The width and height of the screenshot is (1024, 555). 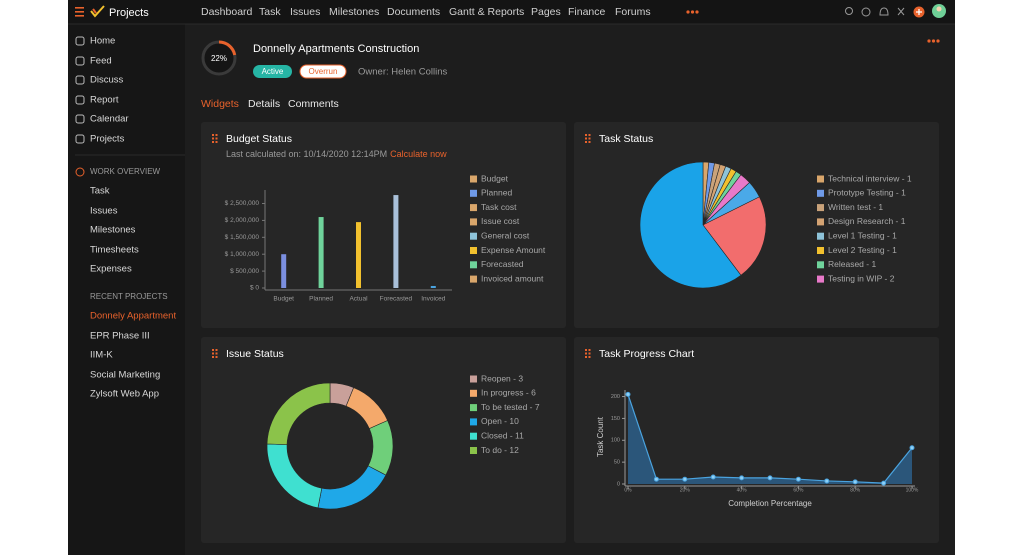 What do you see at coordinates (587, 12) in the screenshot?
I see `nav-item: Finance` at bounding box center [587, 12].